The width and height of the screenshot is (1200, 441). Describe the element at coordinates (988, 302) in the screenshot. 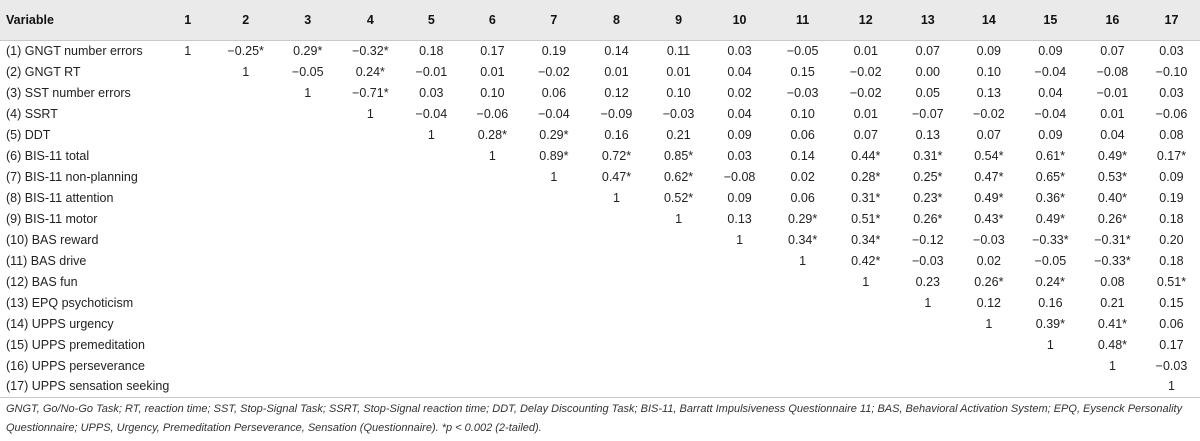

I see `correlation-cell: 0.12` at that location.